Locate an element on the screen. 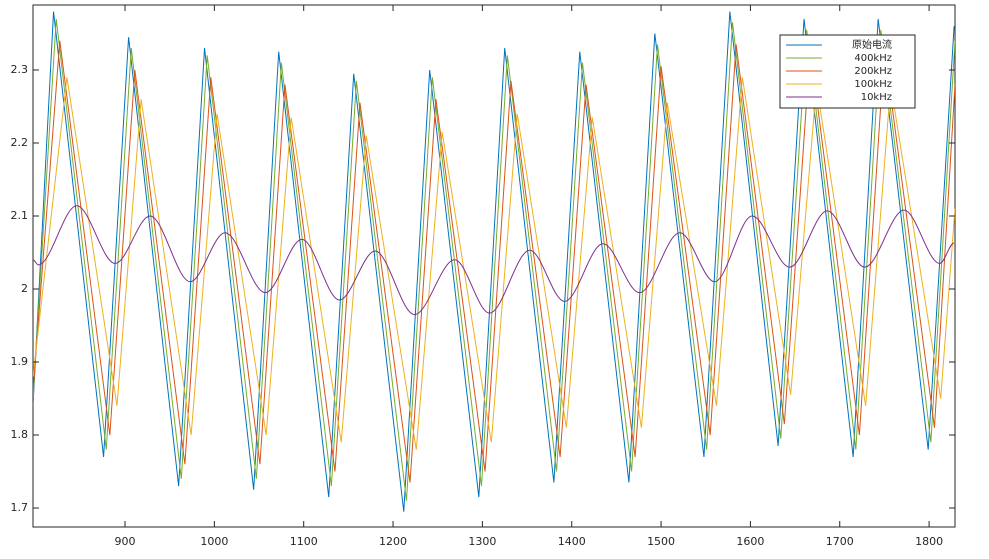  legend-label: 400kHz is located at coordinates (873, 58).